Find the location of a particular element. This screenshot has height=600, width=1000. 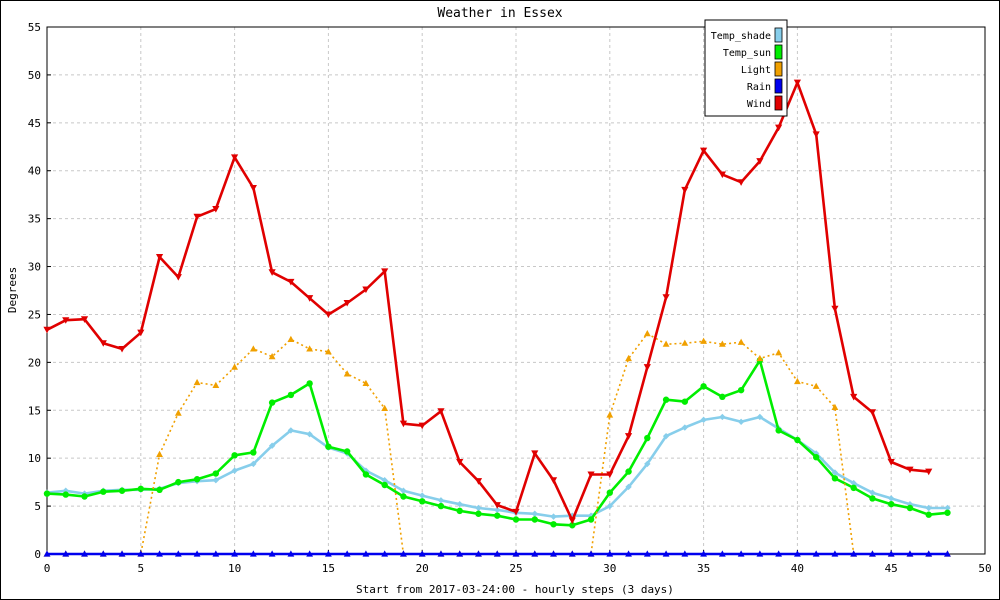

y-tick-label: 40 is located at coordinates (34, 171).